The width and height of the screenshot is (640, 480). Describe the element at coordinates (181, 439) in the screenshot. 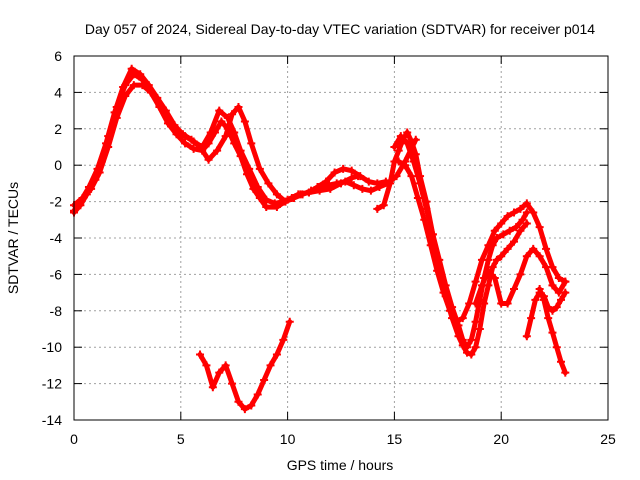

I see `x-tick-label: 5` at that location.